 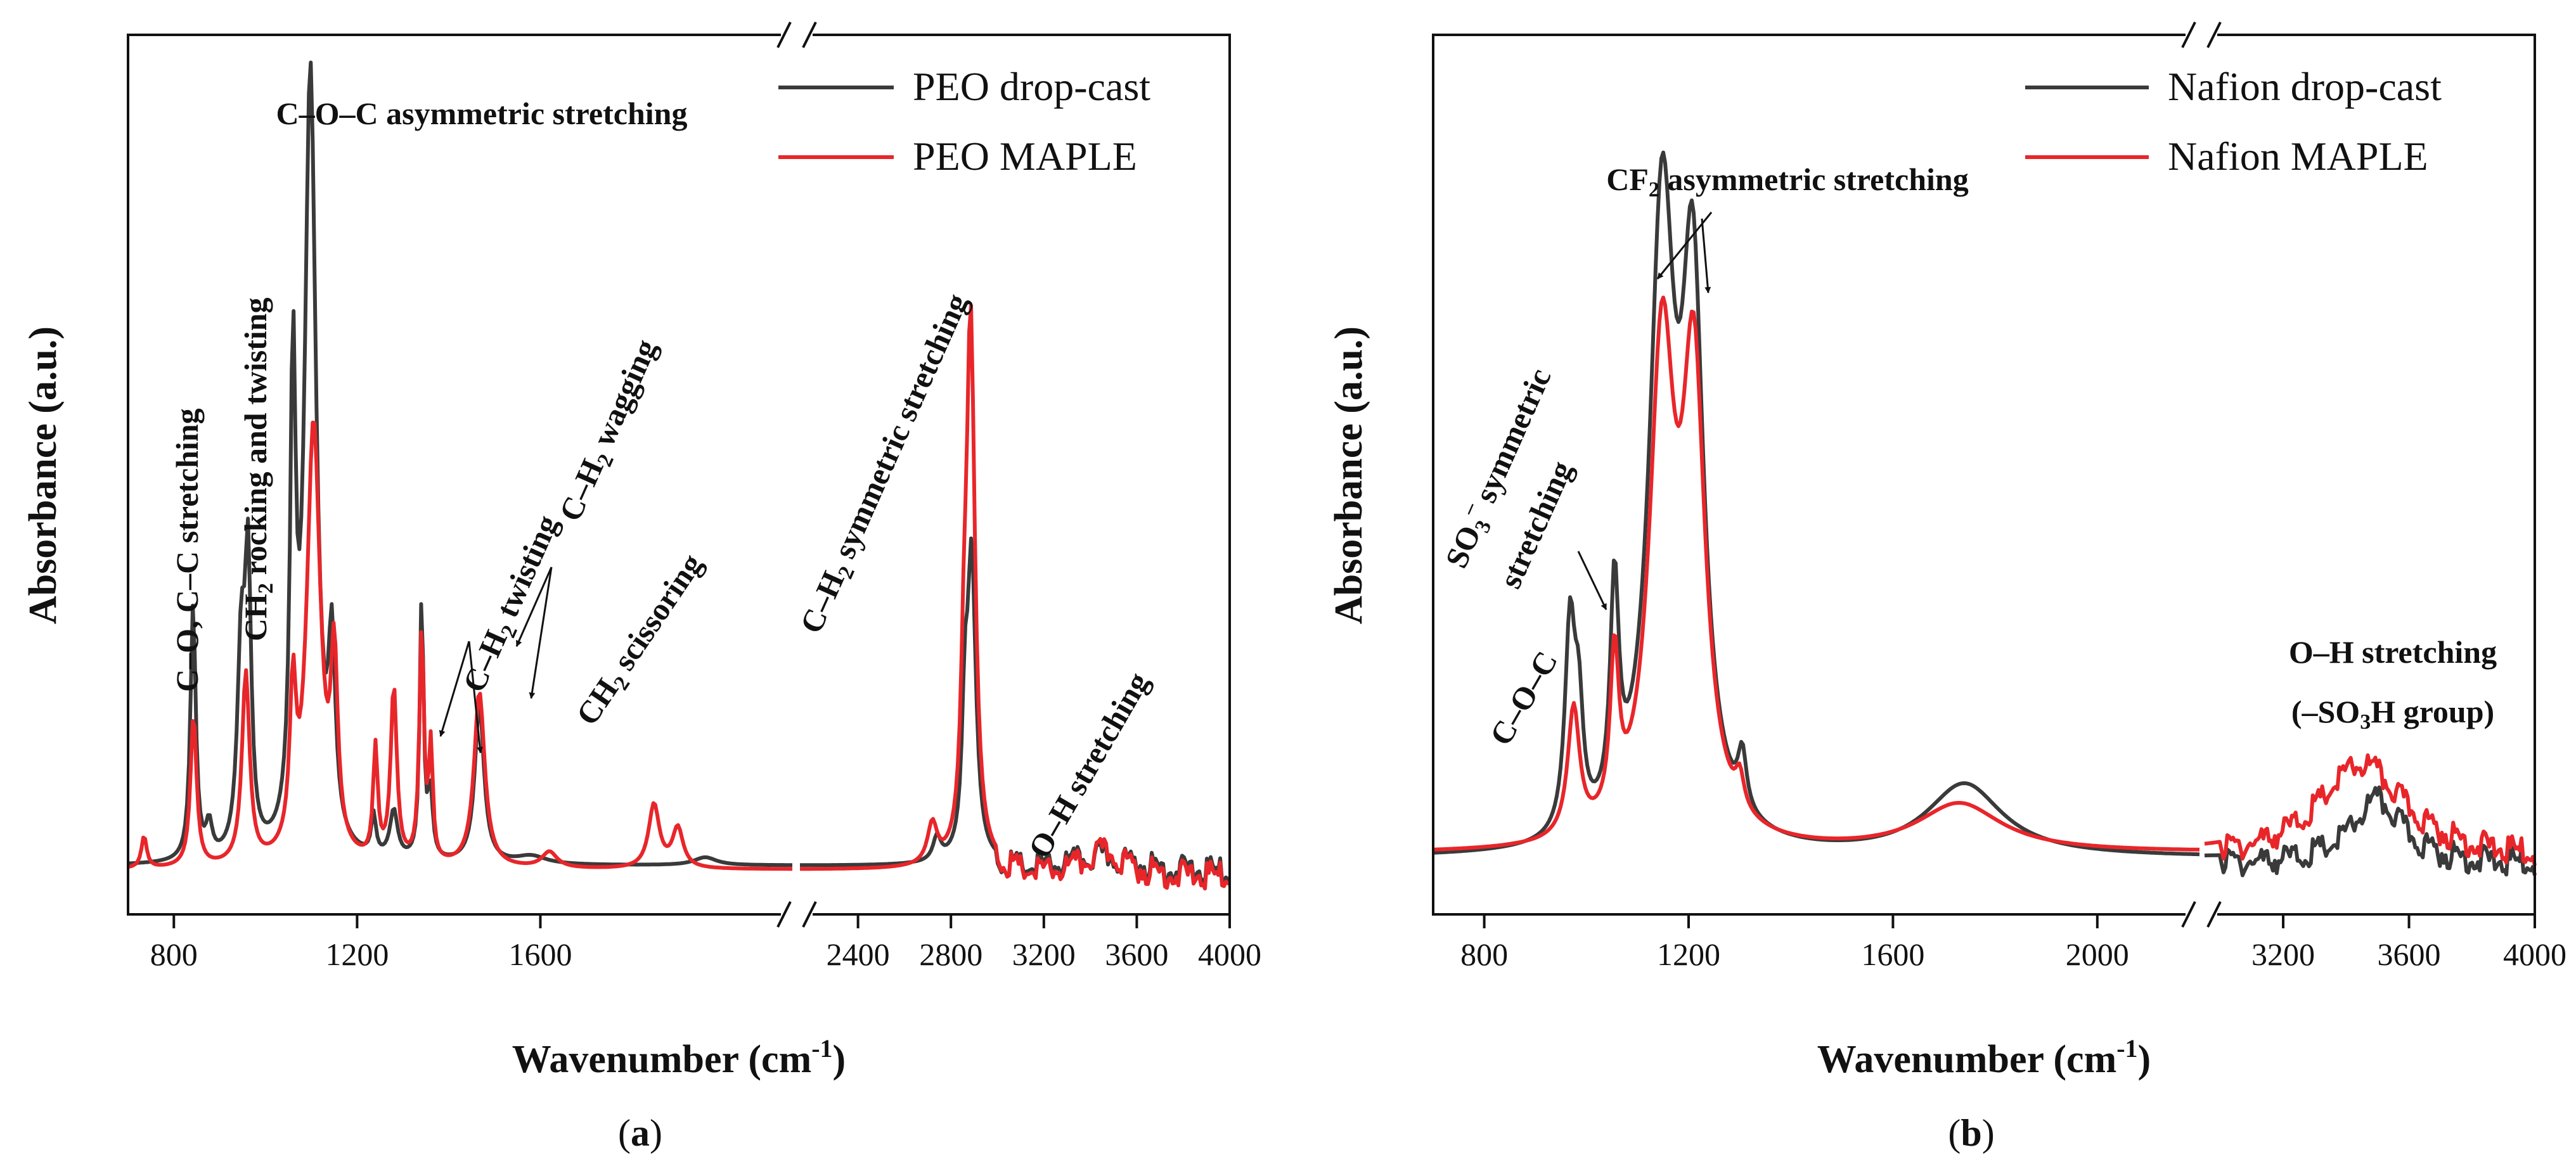 I want to click on x-tick-b-label: 3200, so click(x=2283, y=955).